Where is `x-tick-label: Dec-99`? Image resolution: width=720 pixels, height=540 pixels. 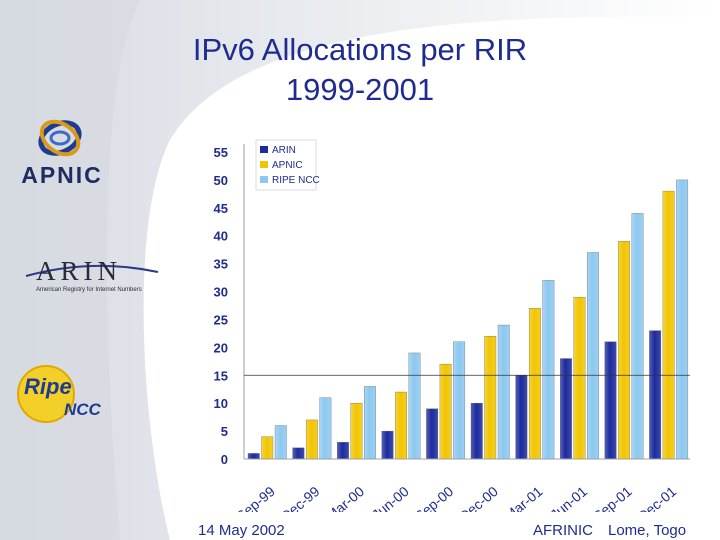
x-tick-label: Dec-99 is located at coordinates (300, 497).